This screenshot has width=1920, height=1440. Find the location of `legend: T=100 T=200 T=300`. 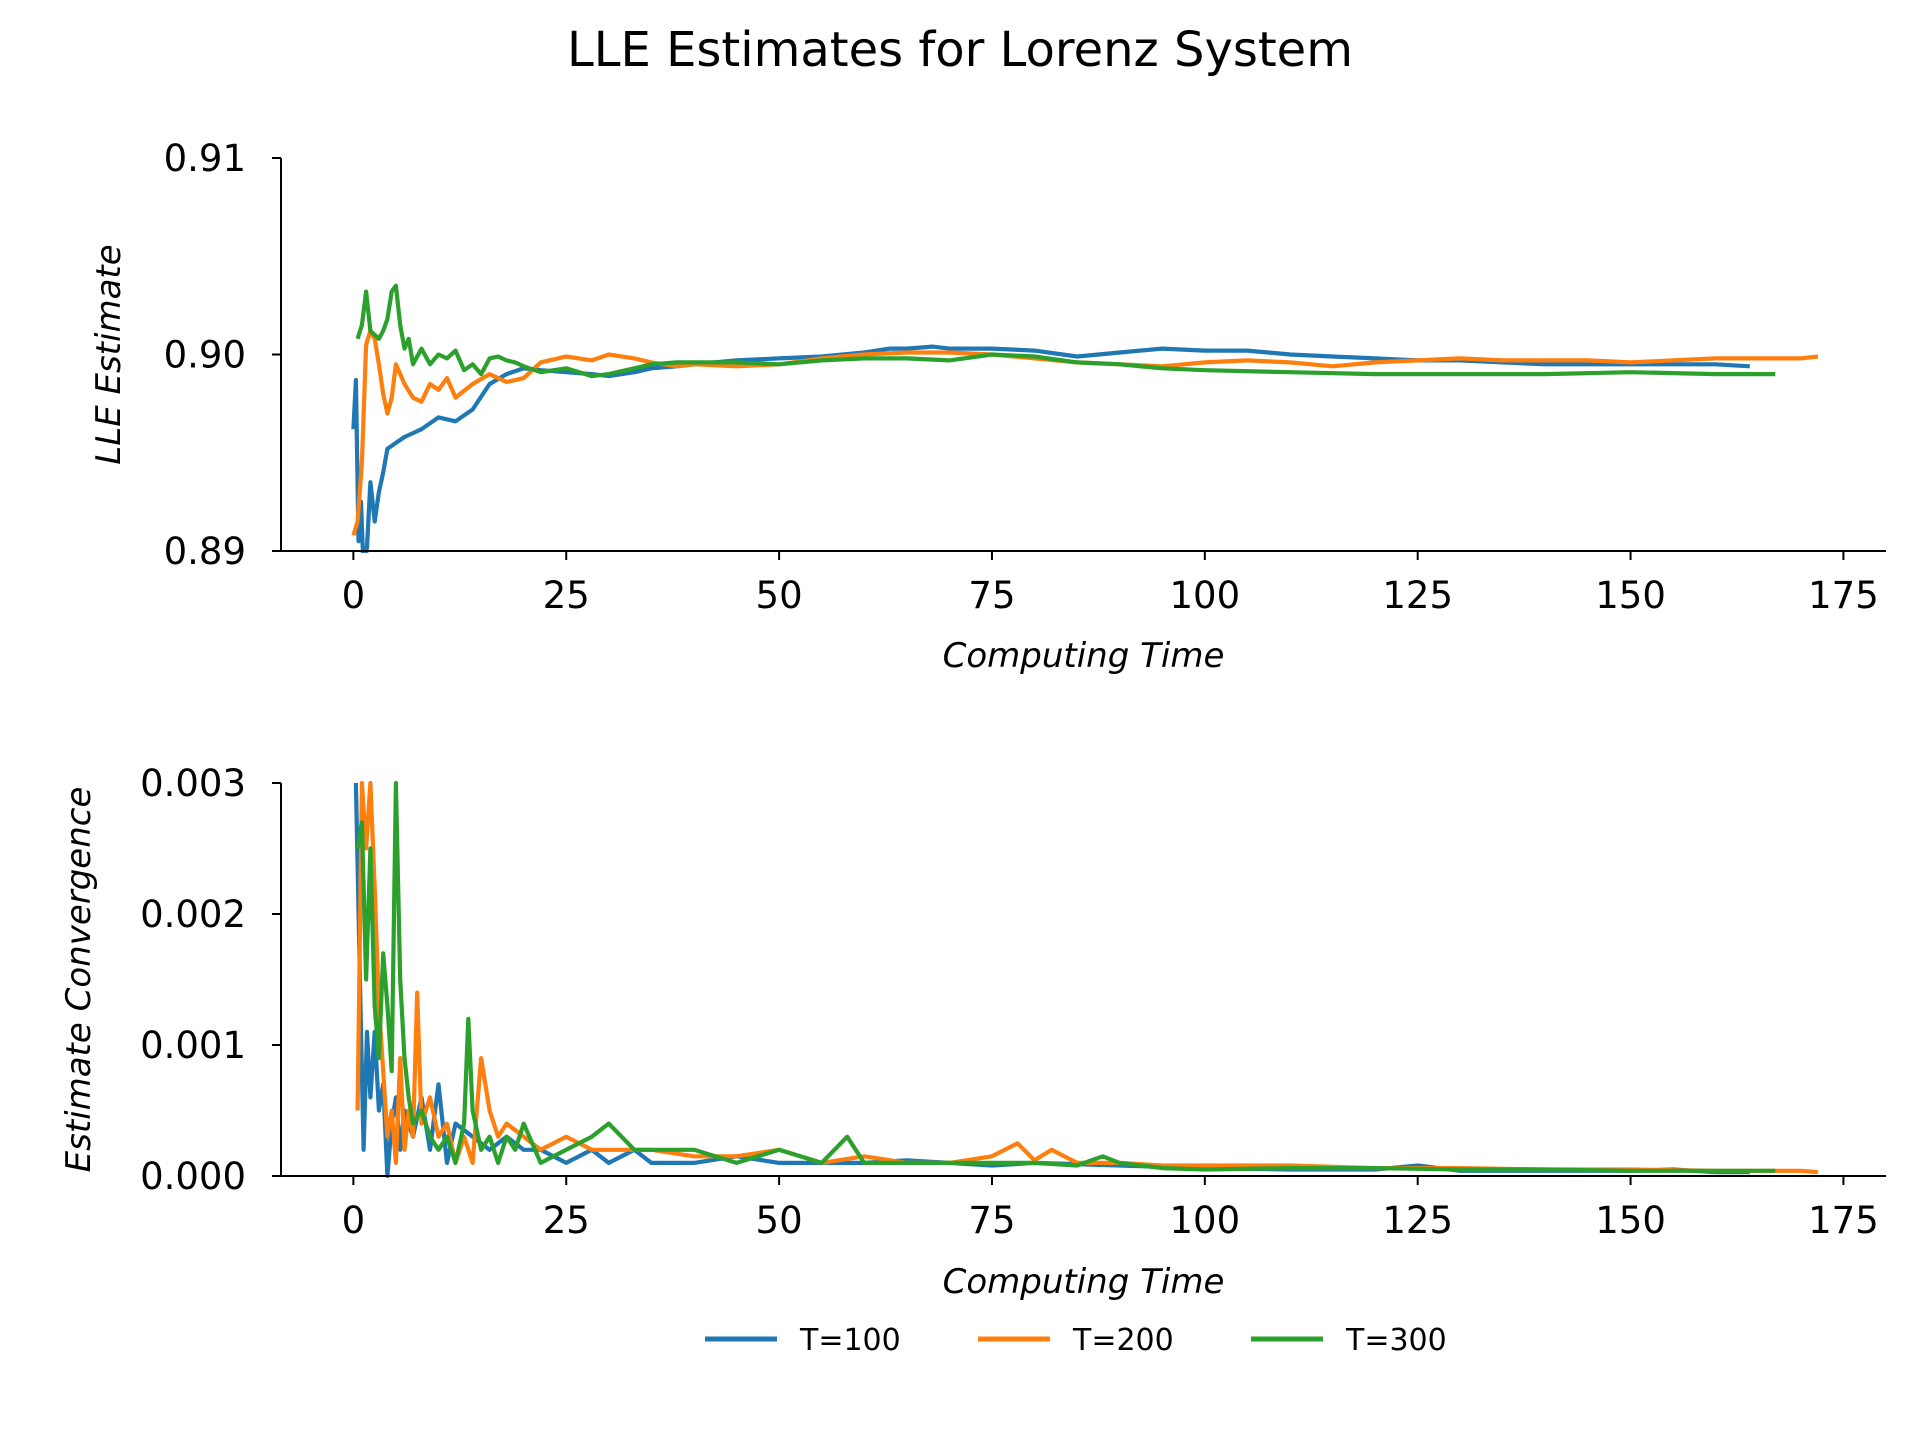

legend: T=100 T=200 T=300 is located at coordinates (1076, 1340).